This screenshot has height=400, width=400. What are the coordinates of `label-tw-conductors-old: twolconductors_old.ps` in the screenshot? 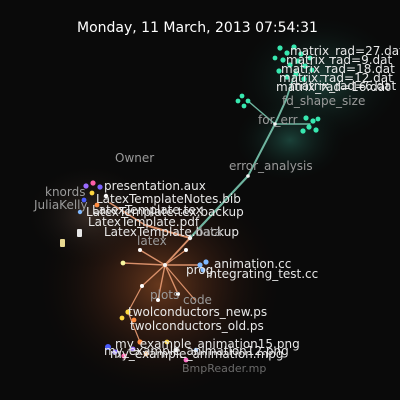 It's located at (197, 326).